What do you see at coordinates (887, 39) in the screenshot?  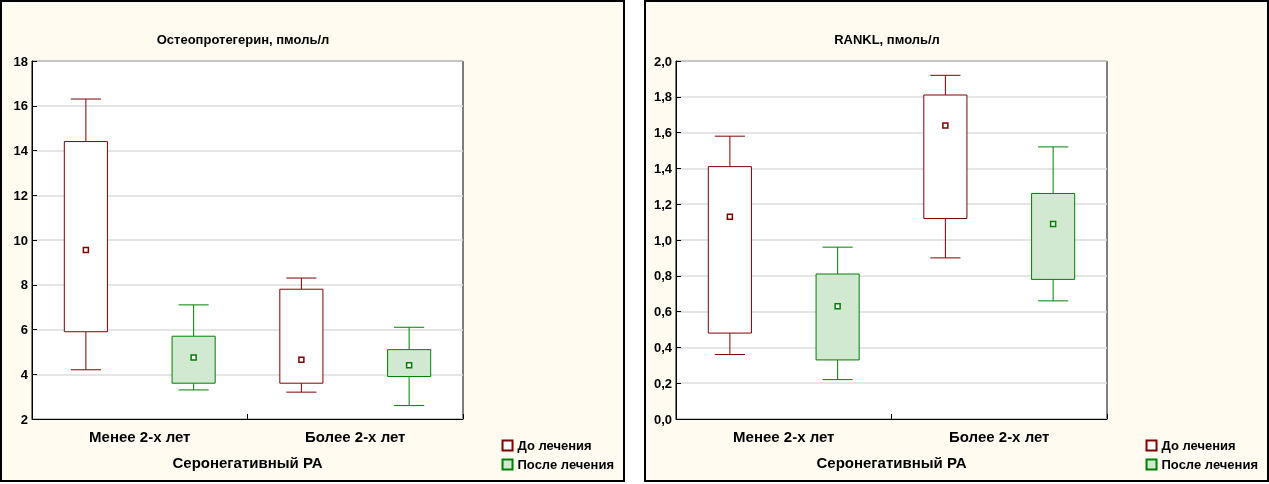 I see `chart-title: RANKL, пмоль/л` at bounding box center [887, 39].